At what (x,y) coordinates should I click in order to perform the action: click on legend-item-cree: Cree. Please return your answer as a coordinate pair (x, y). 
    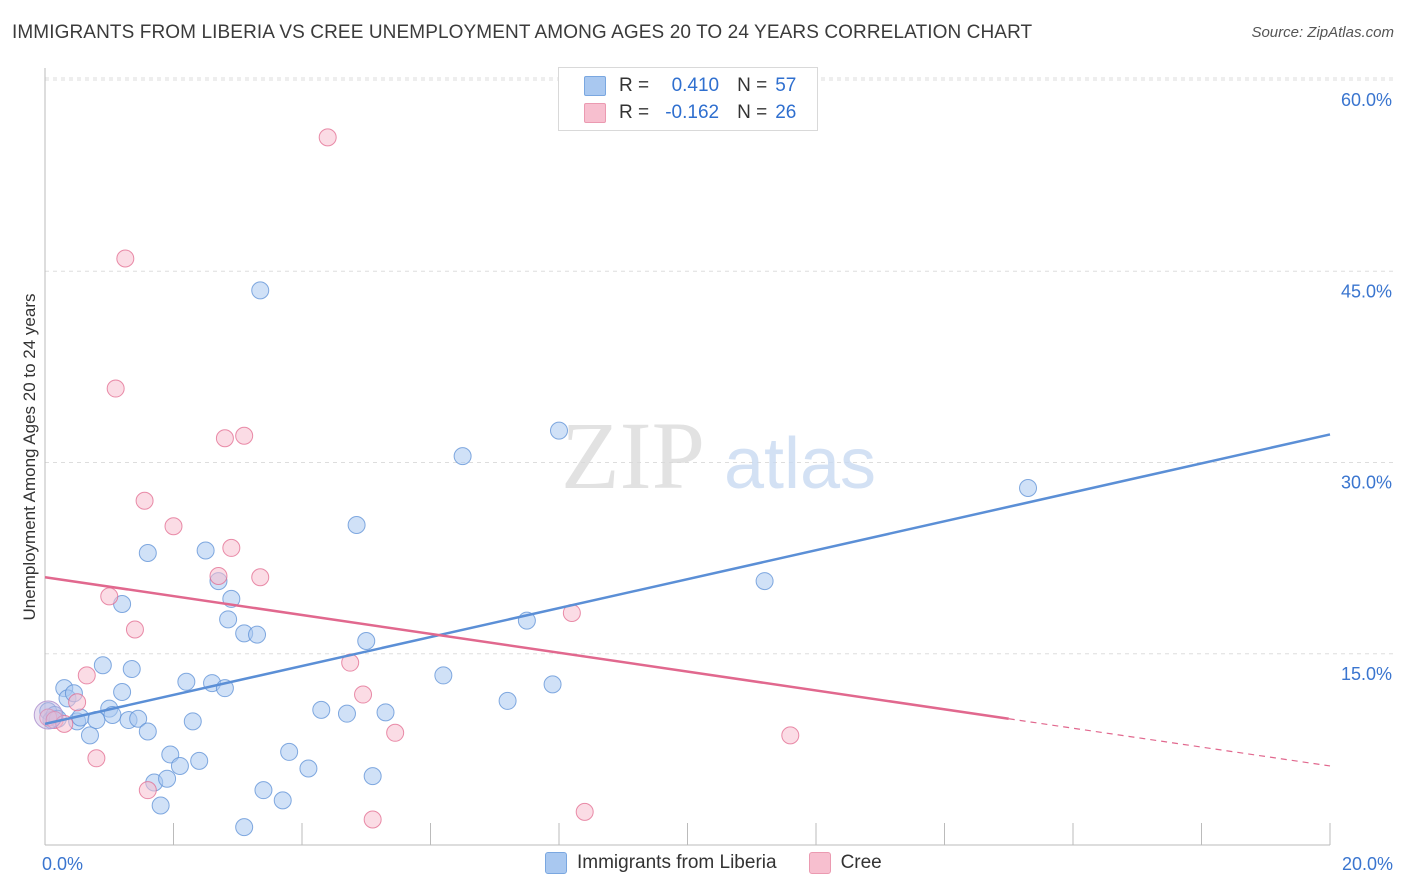
    Looking at the image, I should click on (845, 863).